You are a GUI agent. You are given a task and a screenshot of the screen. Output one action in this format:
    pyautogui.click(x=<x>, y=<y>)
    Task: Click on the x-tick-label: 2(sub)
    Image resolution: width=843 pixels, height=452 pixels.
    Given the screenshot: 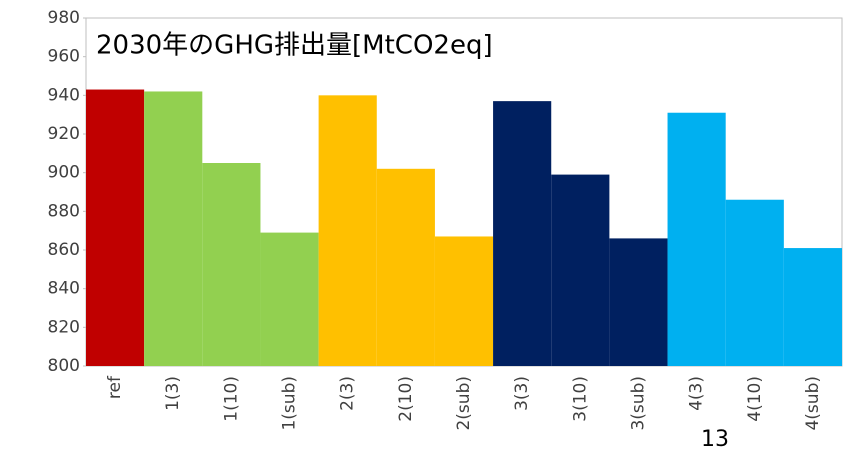 What is the action you would take?
    pyautogui.click(x=464, y=403)
    